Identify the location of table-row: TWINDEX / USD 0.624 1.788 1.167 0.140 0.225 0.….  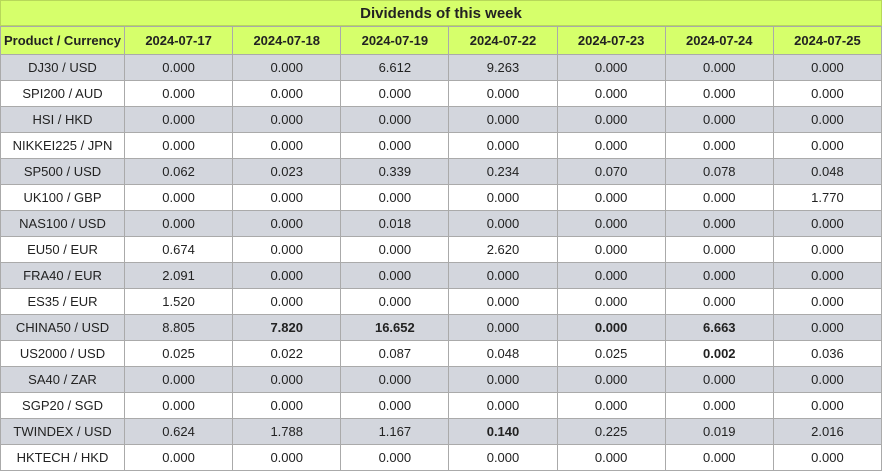
(441, 431).